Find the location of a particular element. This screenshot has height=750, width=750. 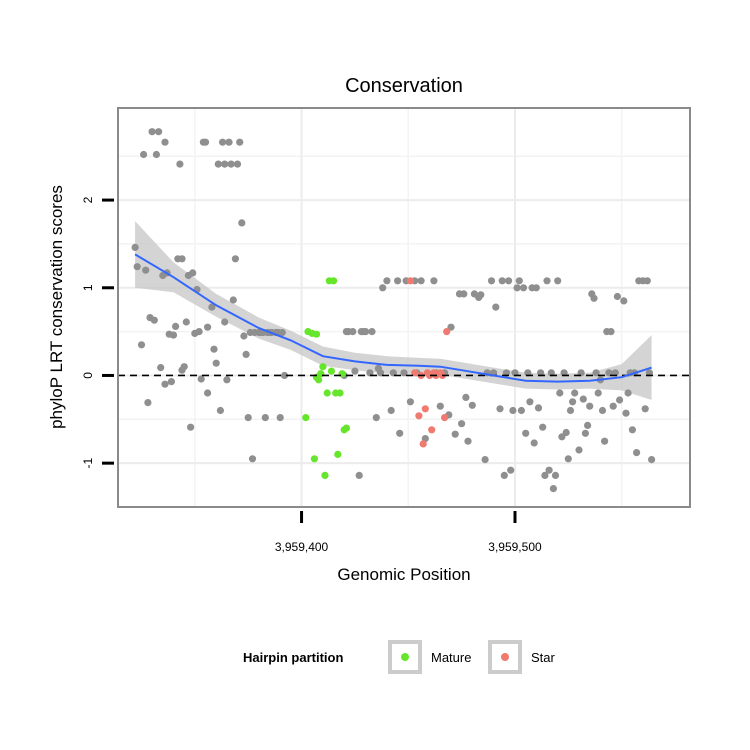

legend: Hairpin partition Mature Star is located at coordinates (399, 657).